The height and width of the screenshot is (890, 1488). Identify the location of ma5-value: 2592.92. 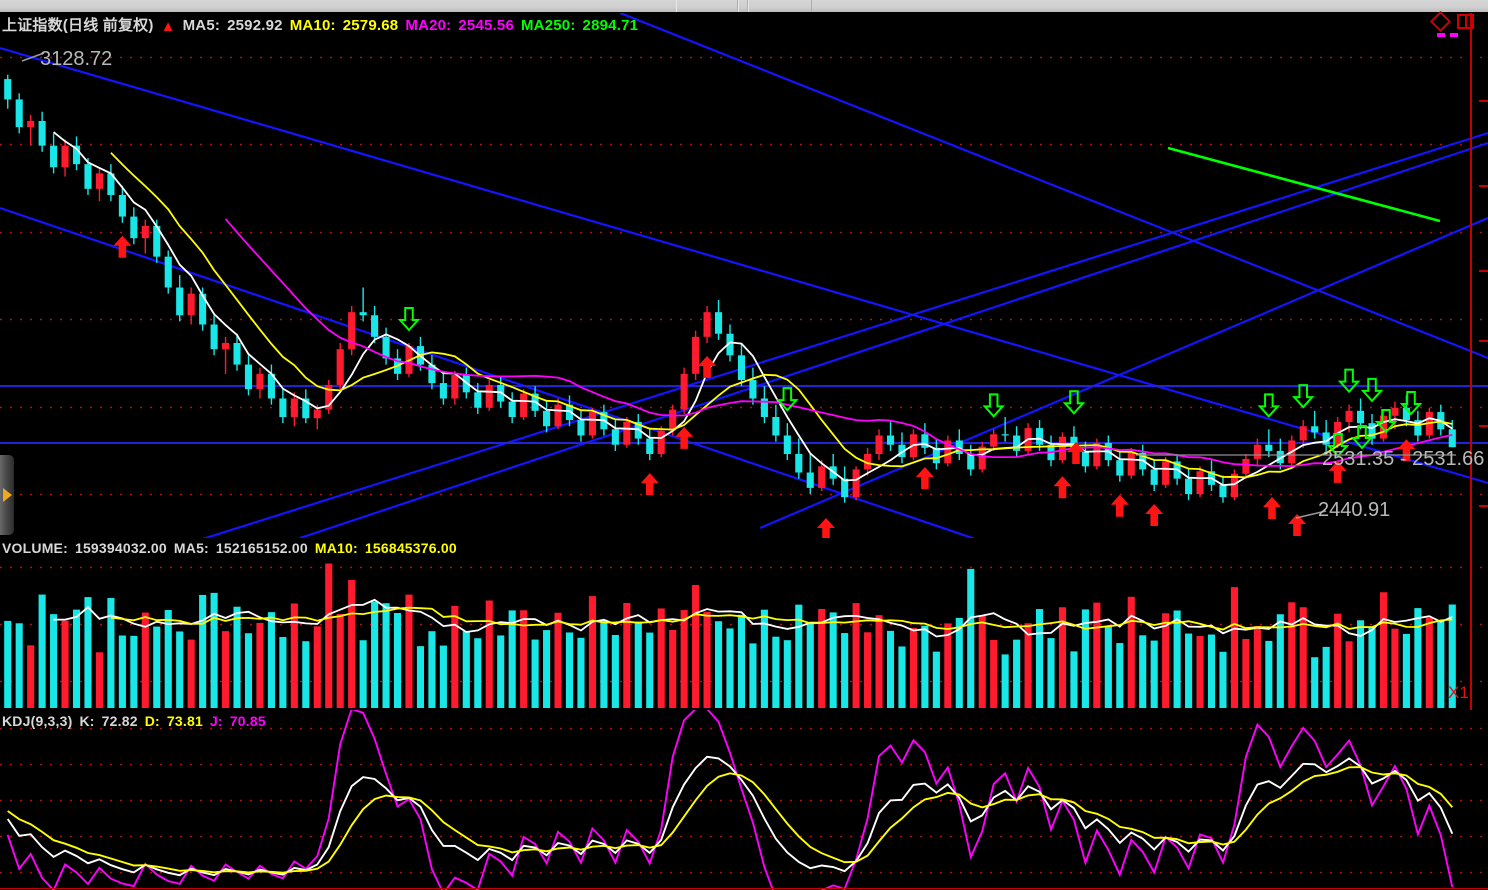
(255, 25).